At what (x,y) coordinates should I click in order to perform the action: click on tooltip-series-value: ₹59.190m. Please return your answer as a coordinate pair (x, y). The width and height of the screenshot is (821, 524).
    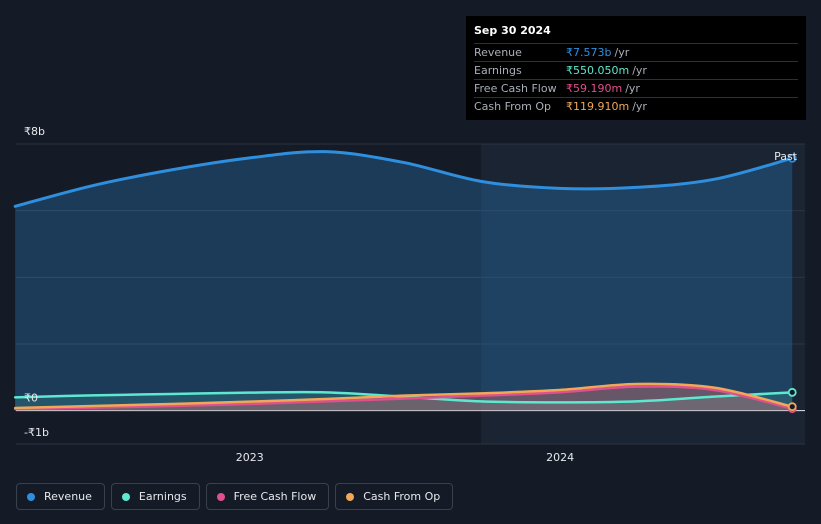
    Looking at the image, I should click on (594, 88).